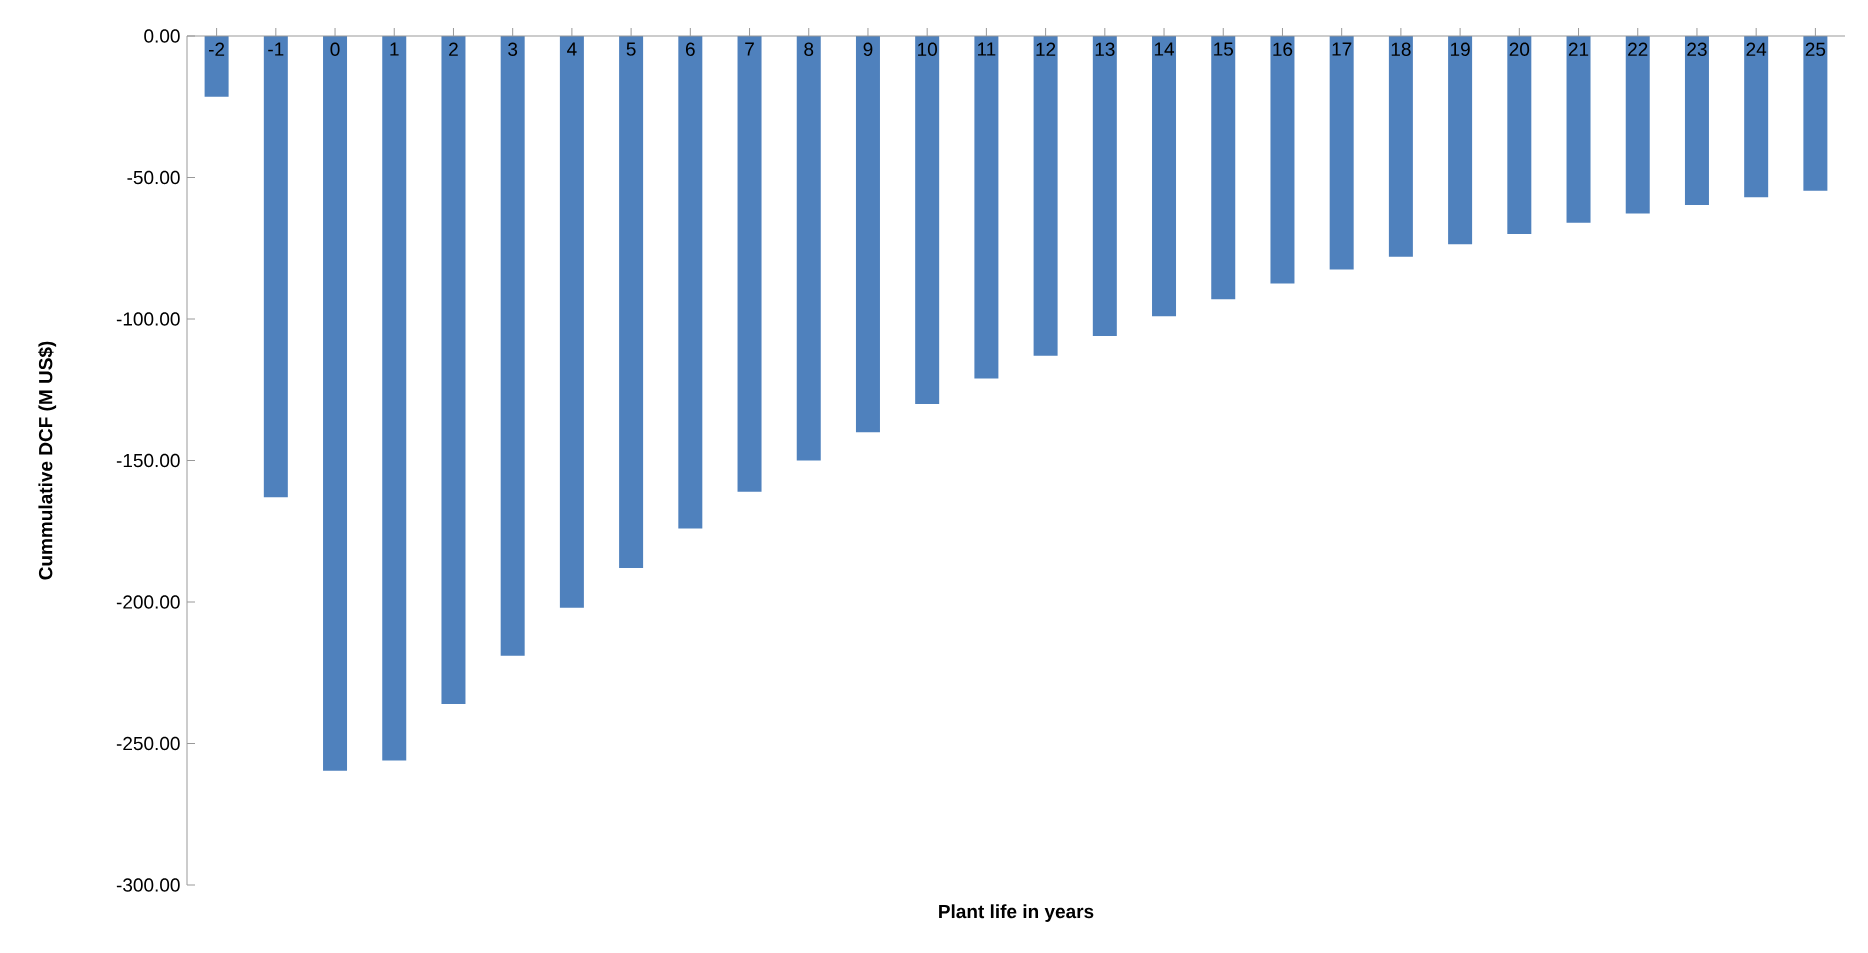 This screenshot has width=1868, height=953. What do you see at coordinates (690, 49) in the screenshot?
I see `x-tick-label: 6` at bounding box center [690, 49].